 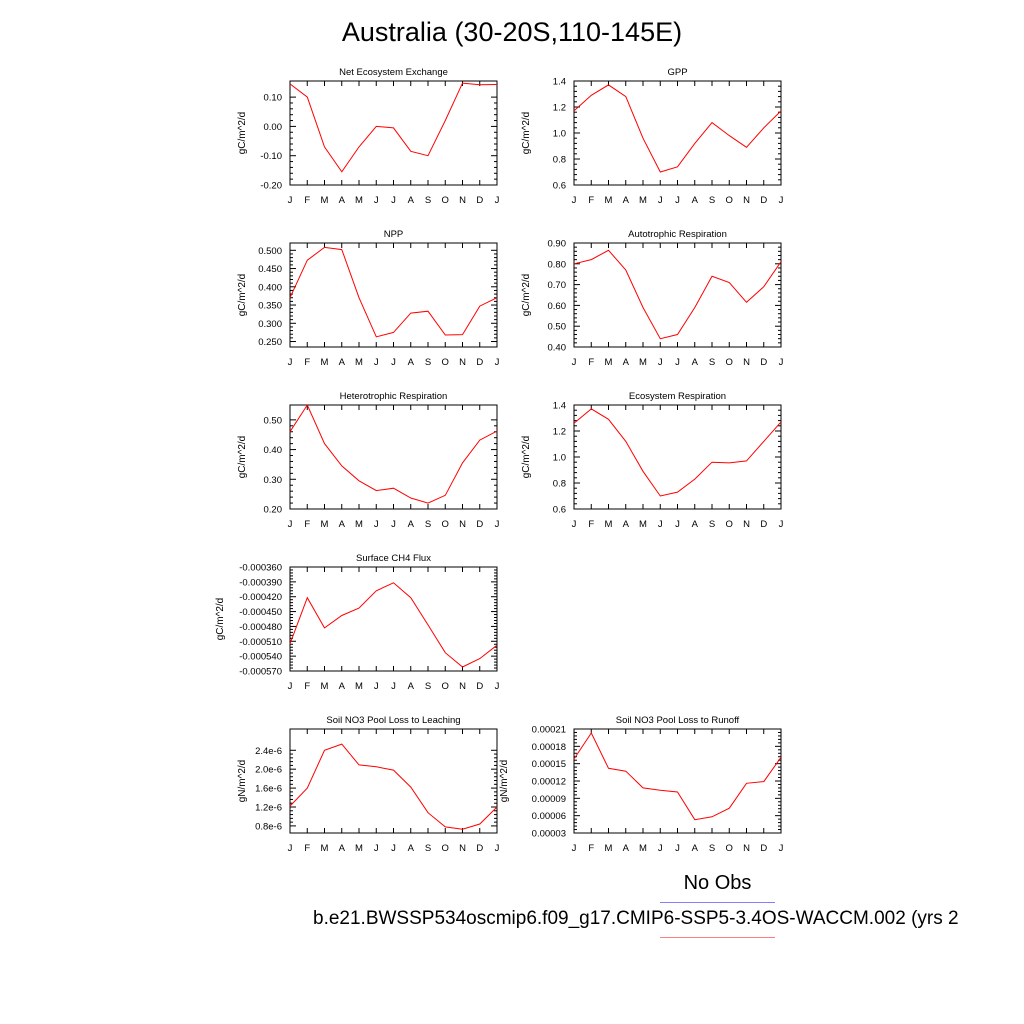 I want to click on y-tick-label: 0.60, so click(x=557, y=306).